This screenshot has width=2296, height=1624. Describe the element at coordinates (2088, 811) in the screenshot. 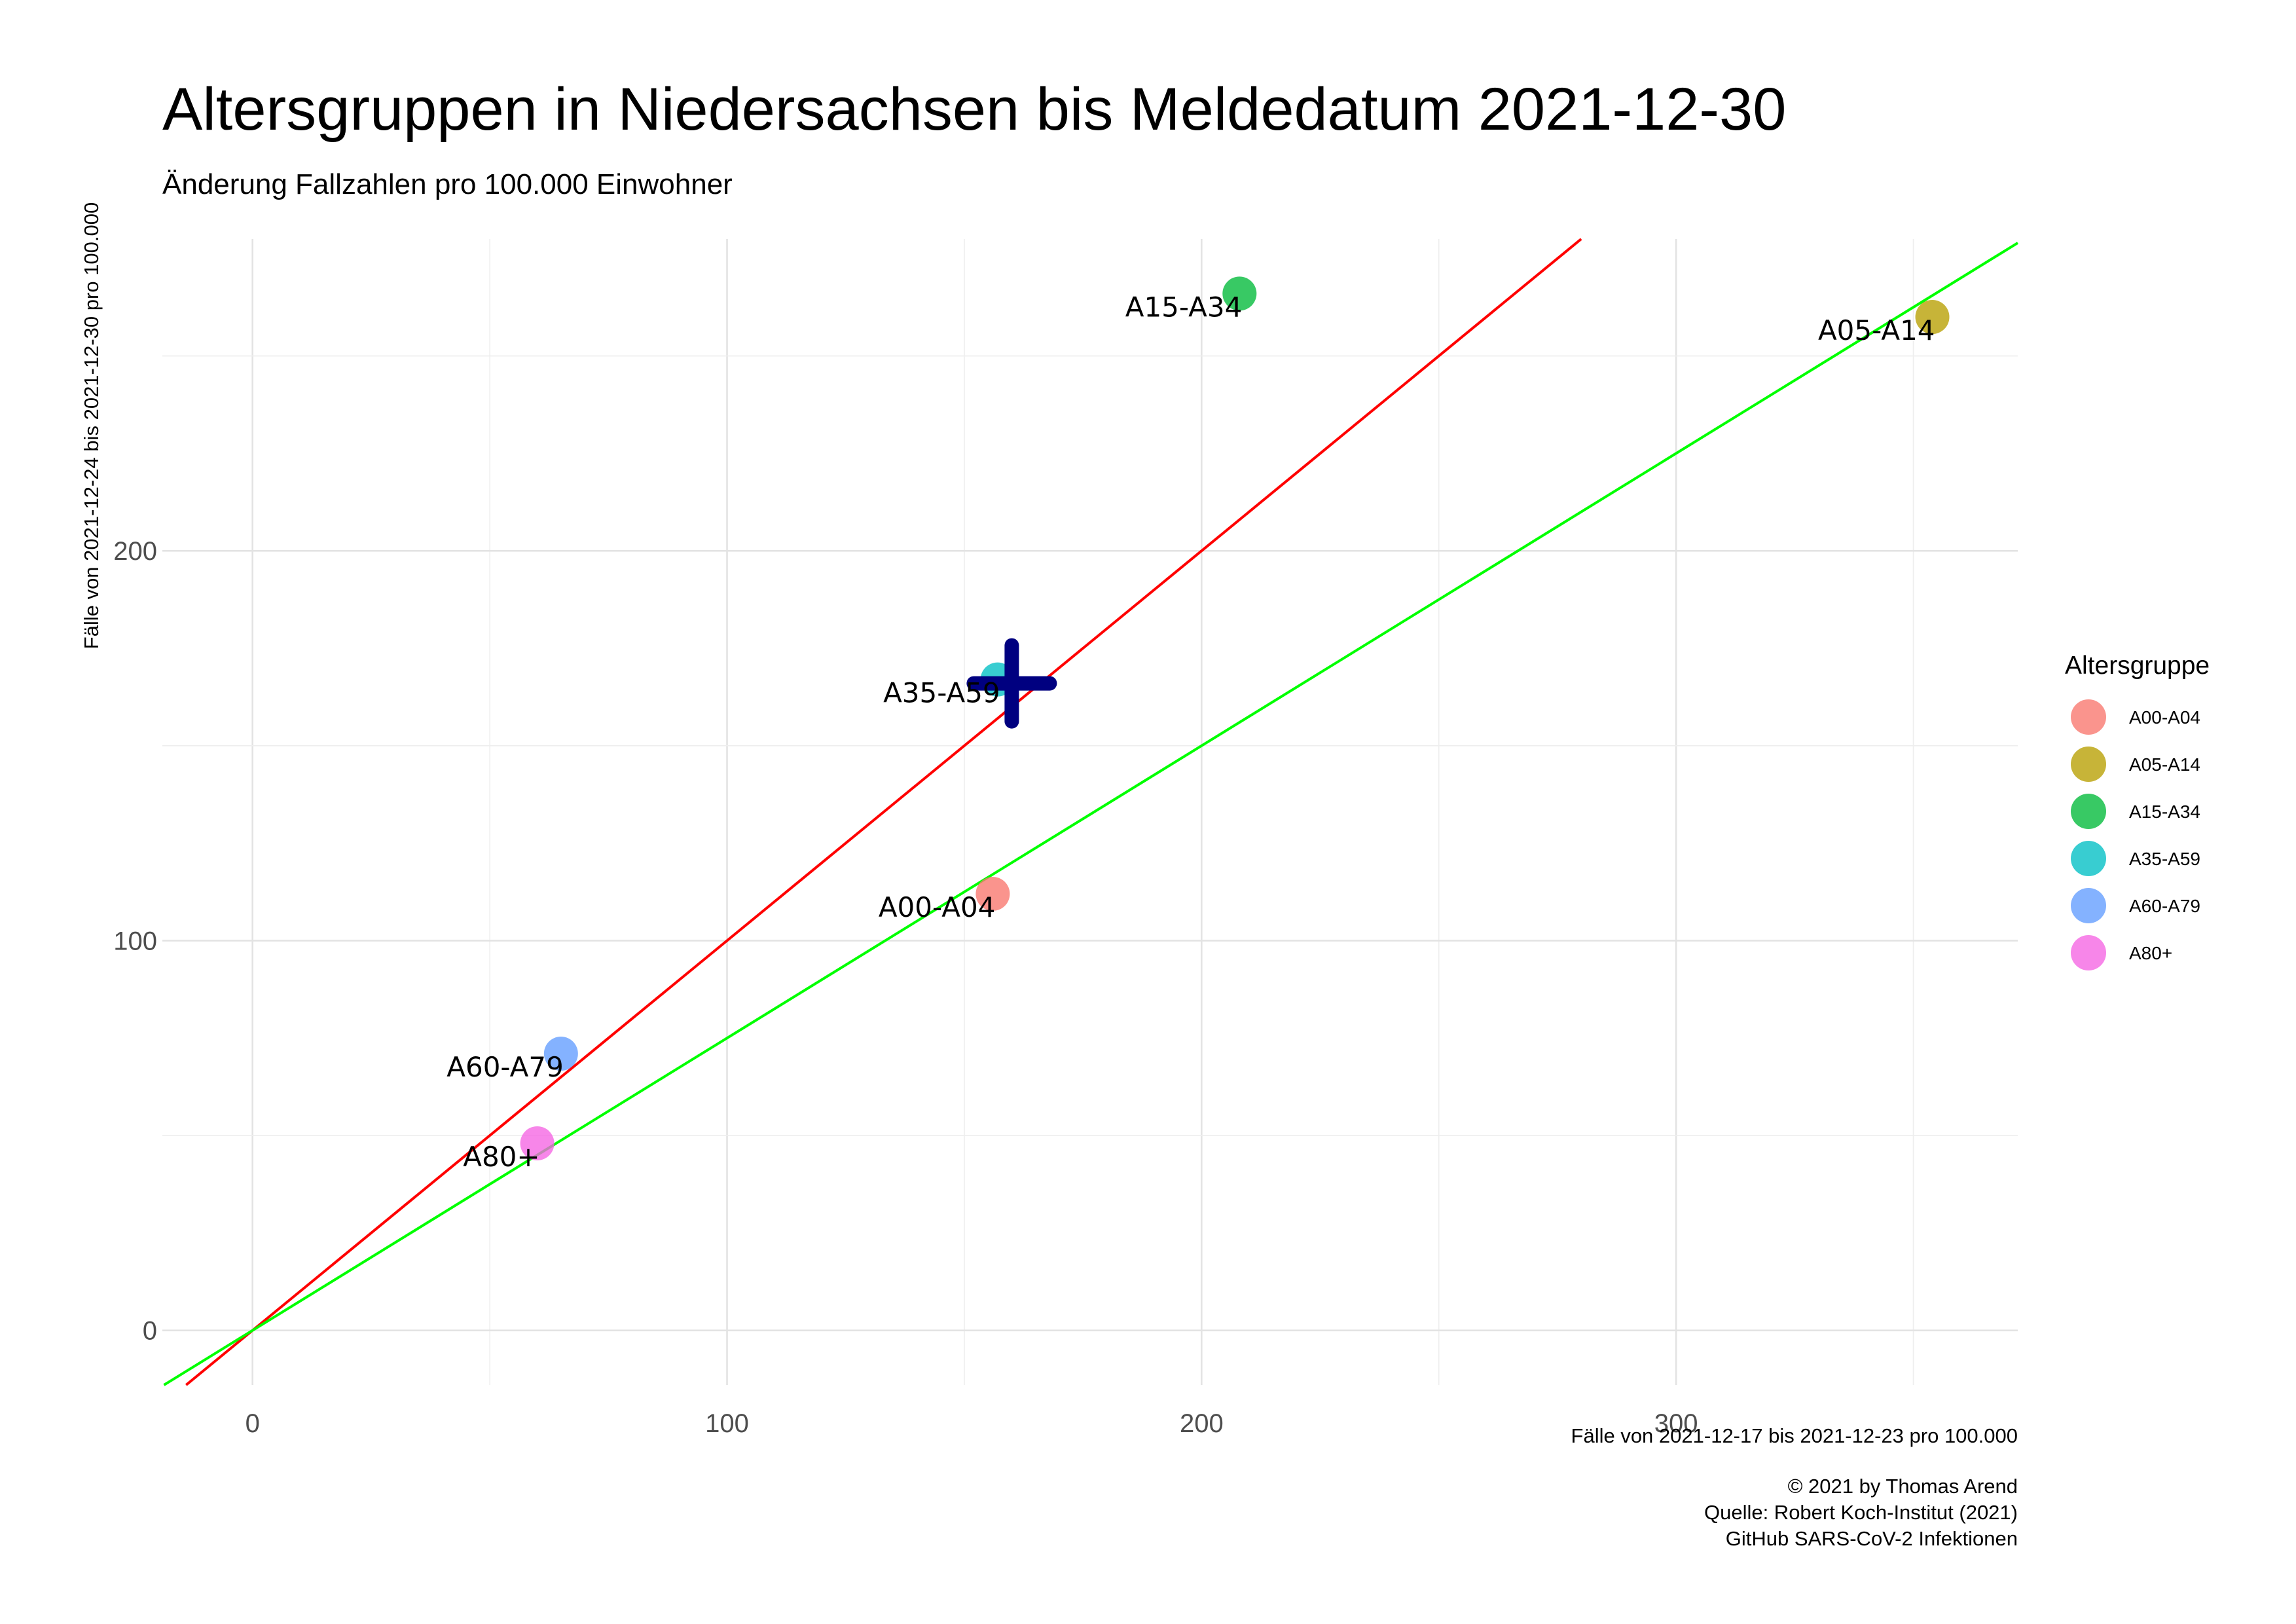

I see `legend-key-a15-a34` at that location.